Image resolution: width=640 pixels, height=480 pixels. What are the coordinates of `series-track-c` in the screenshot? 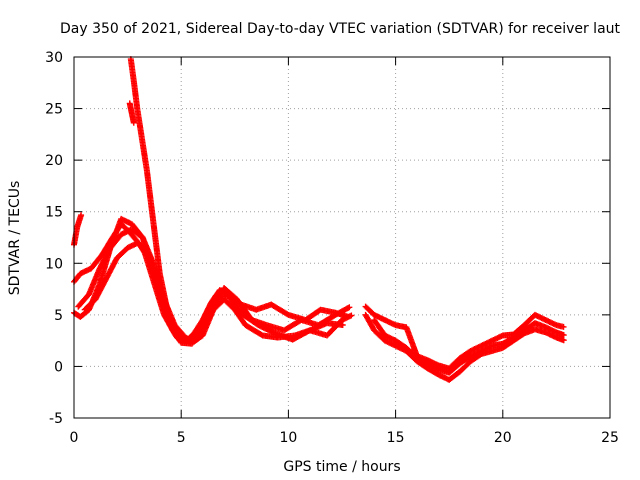 It's located at (212, 280).